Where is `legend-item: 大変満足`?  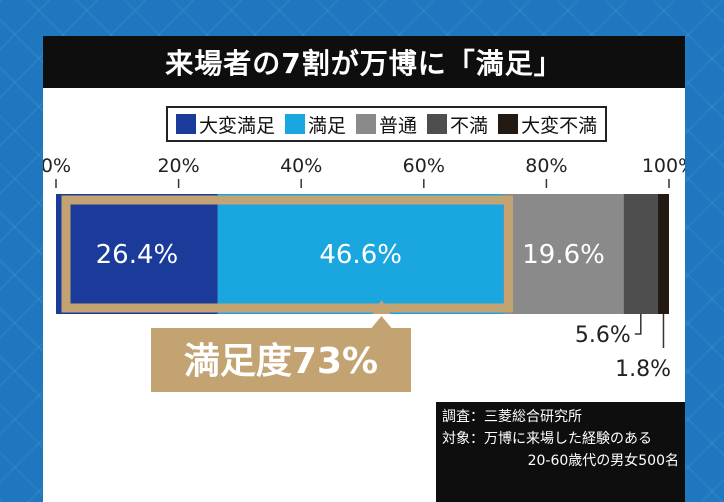
legend-item: 大変満足 is located at coordinates (225, 124).